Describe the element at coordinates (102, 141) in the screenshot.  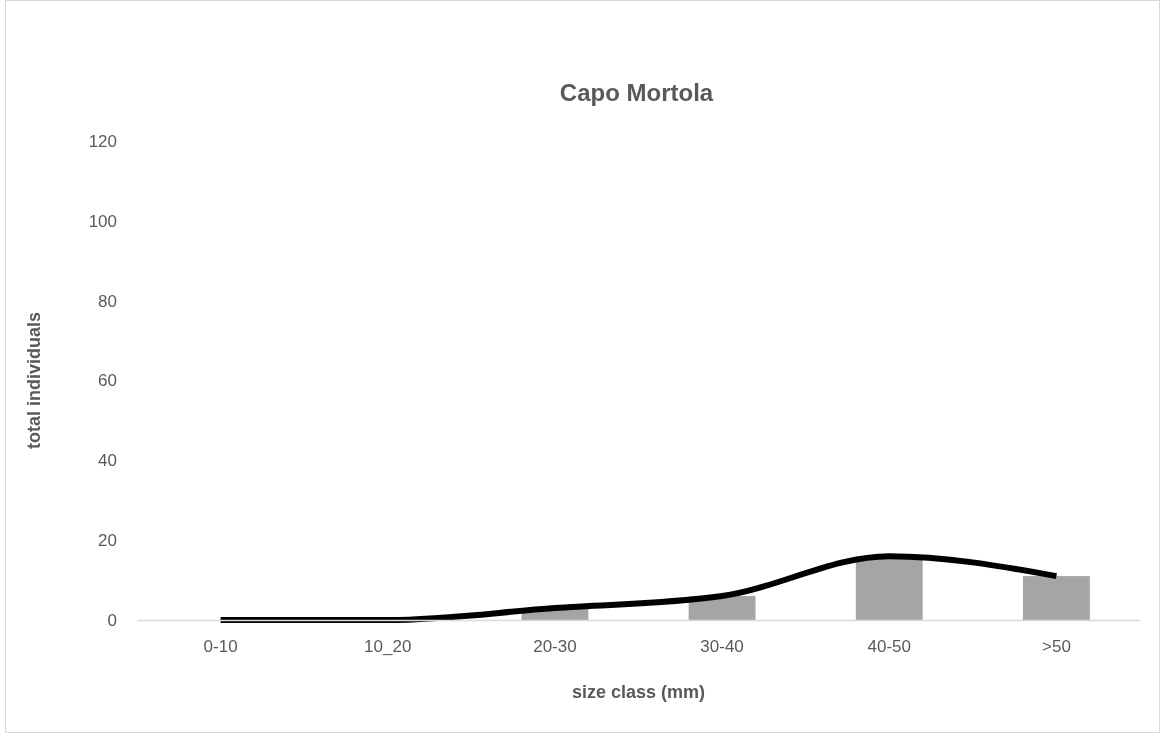
I see `y-tick-label: 120` at that location.